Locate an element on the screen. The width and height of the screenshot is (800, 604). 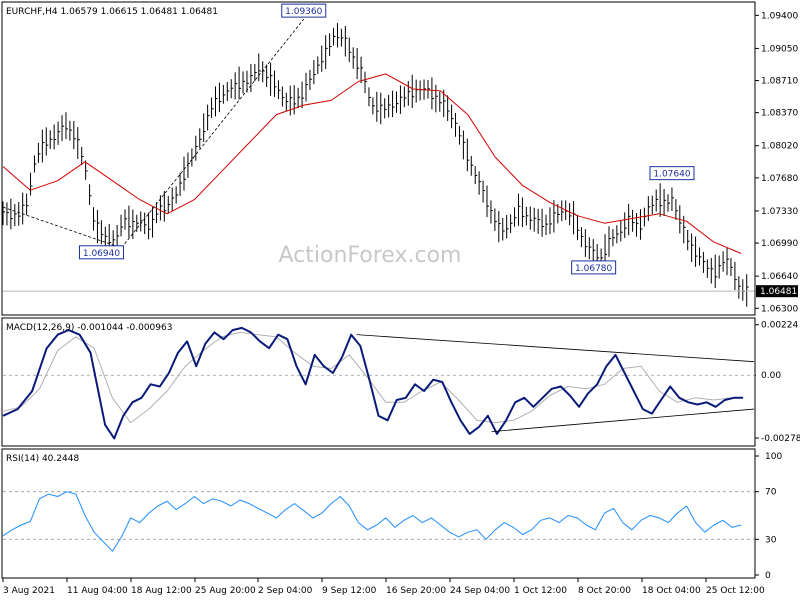
macd-zero-box is located at coordinates (777, 375).